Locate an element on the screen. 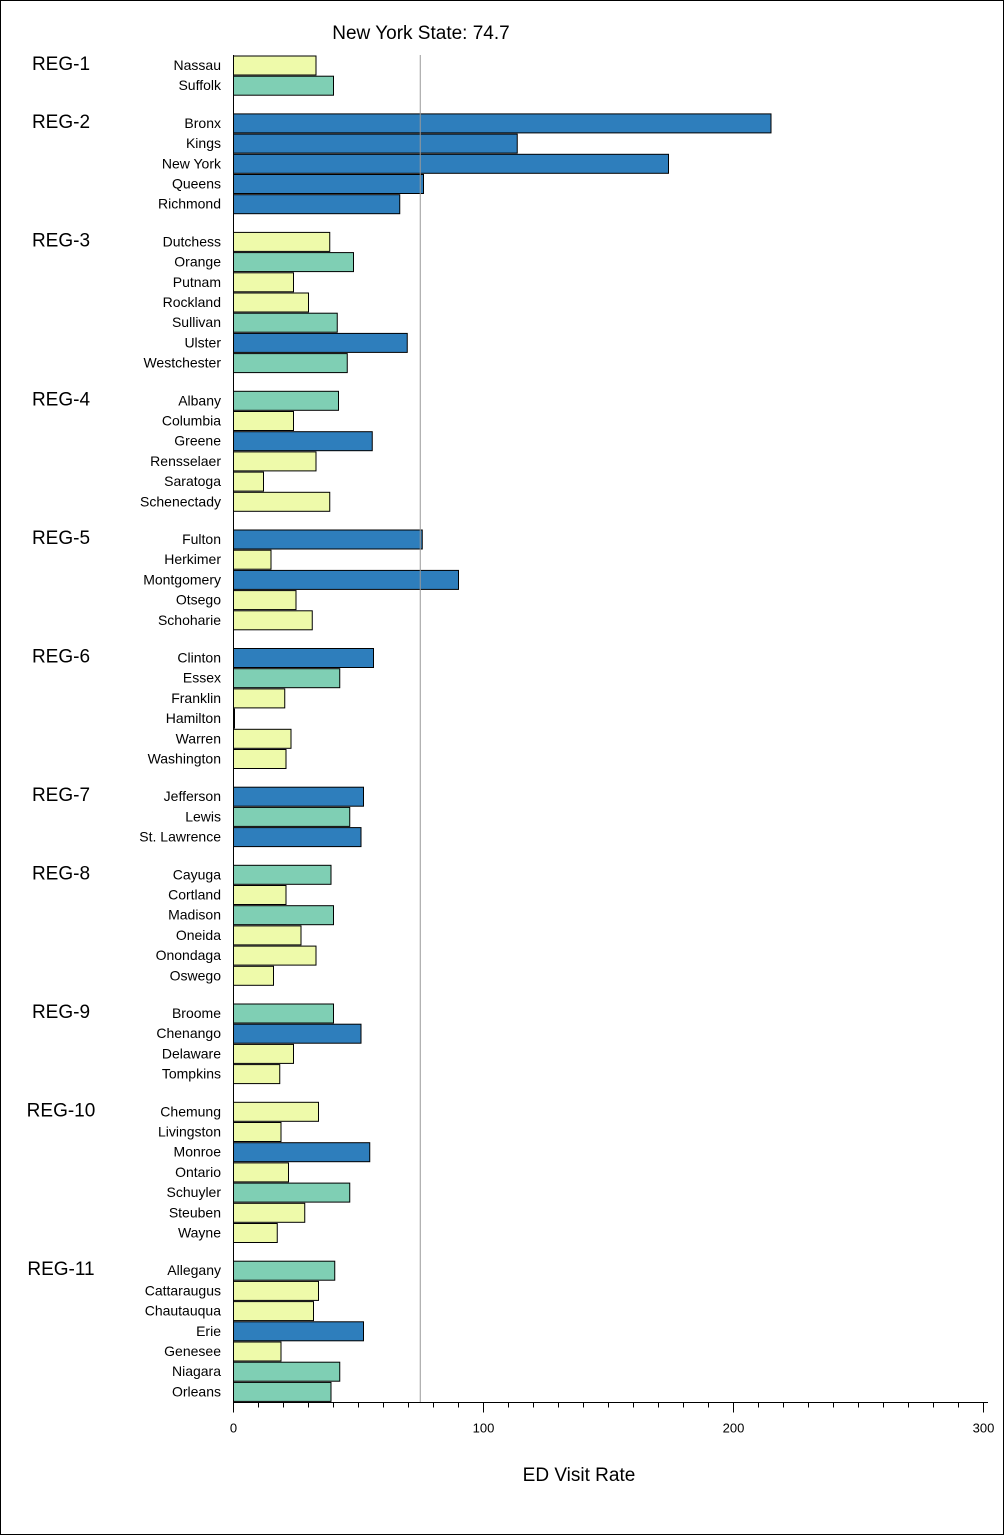  county-label: Schenectady is located at coordinates (180, 501).